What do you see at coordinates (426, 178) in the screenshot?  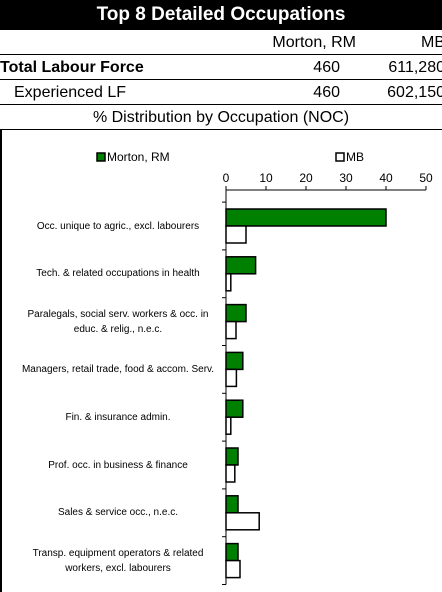 I see `x-tick-label: 50` at bounding box center [426, 178].